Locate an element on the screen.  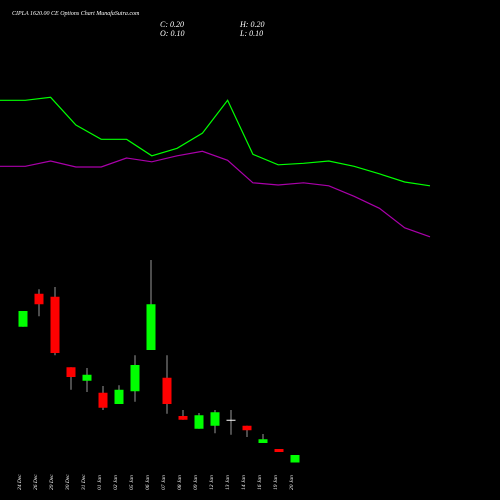
x-tick-label: 16 Jan is located at coordinates (260, 482).